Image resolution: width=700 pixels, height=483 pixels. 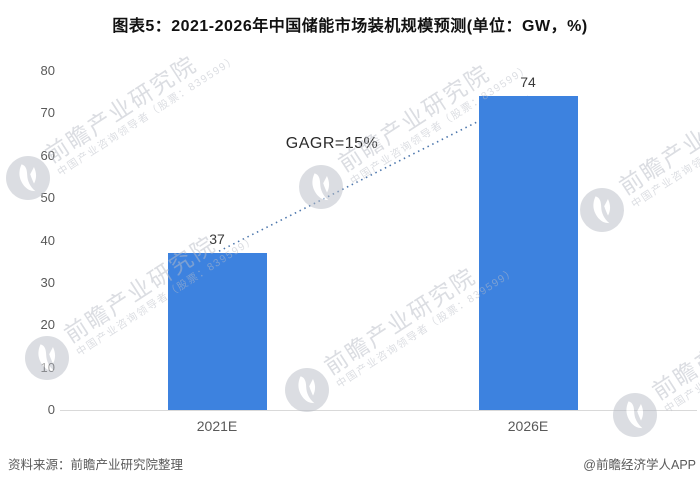 I want to click on bar-2026E, so click(x=528, y=253).